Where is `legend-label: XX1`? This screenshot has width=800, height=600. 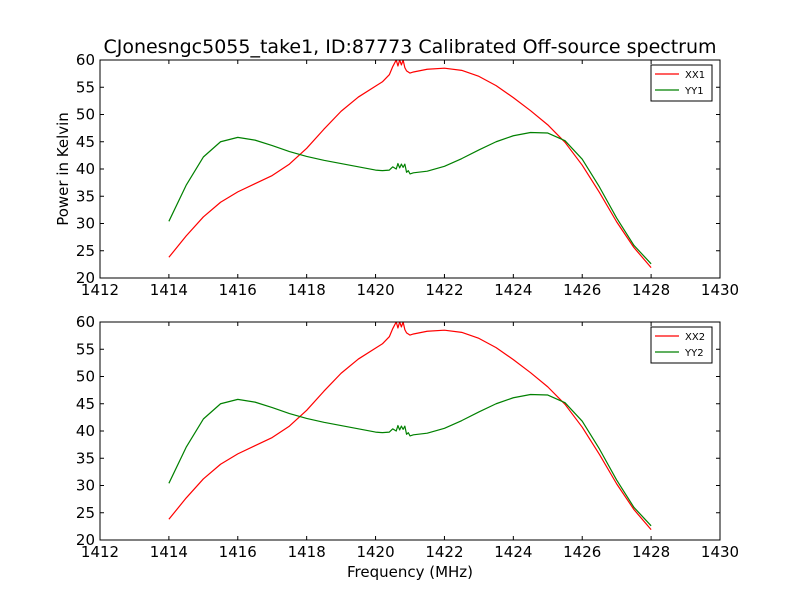 legend-label: XX1 is located at coordinates (695, 75).